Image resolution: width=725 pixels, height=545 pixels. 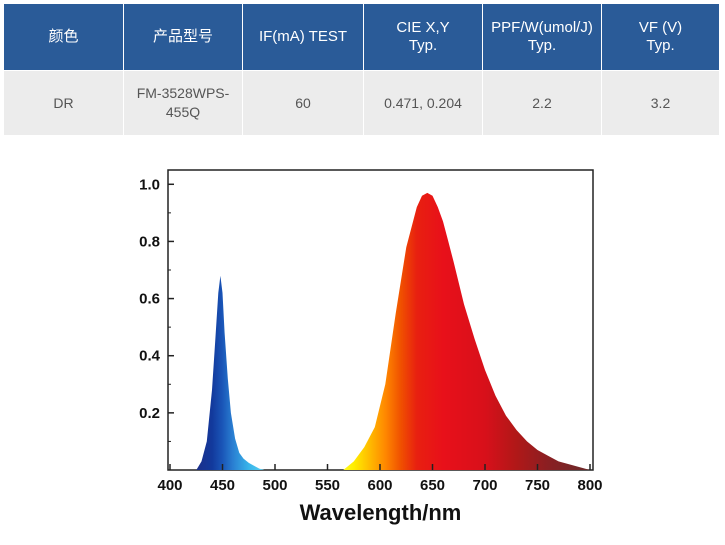 I want to click on y-tick-label: 0.2, so click(x=149, y=413).